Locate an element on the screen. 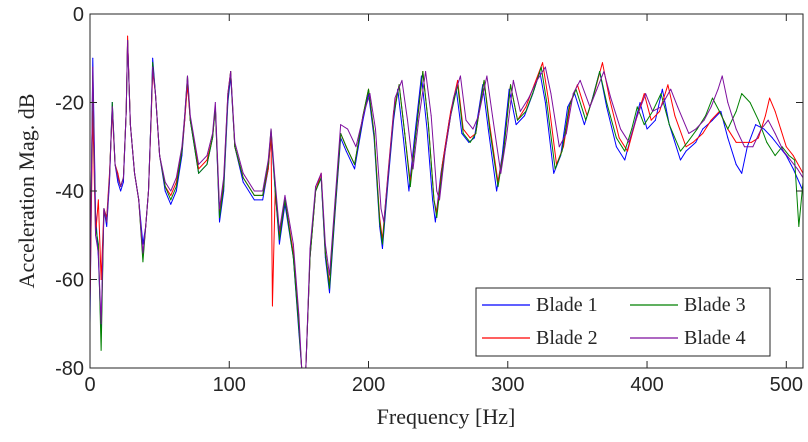 The image size is (808, 442). x-tick-label: 500 is located at coordinates (786, 385).